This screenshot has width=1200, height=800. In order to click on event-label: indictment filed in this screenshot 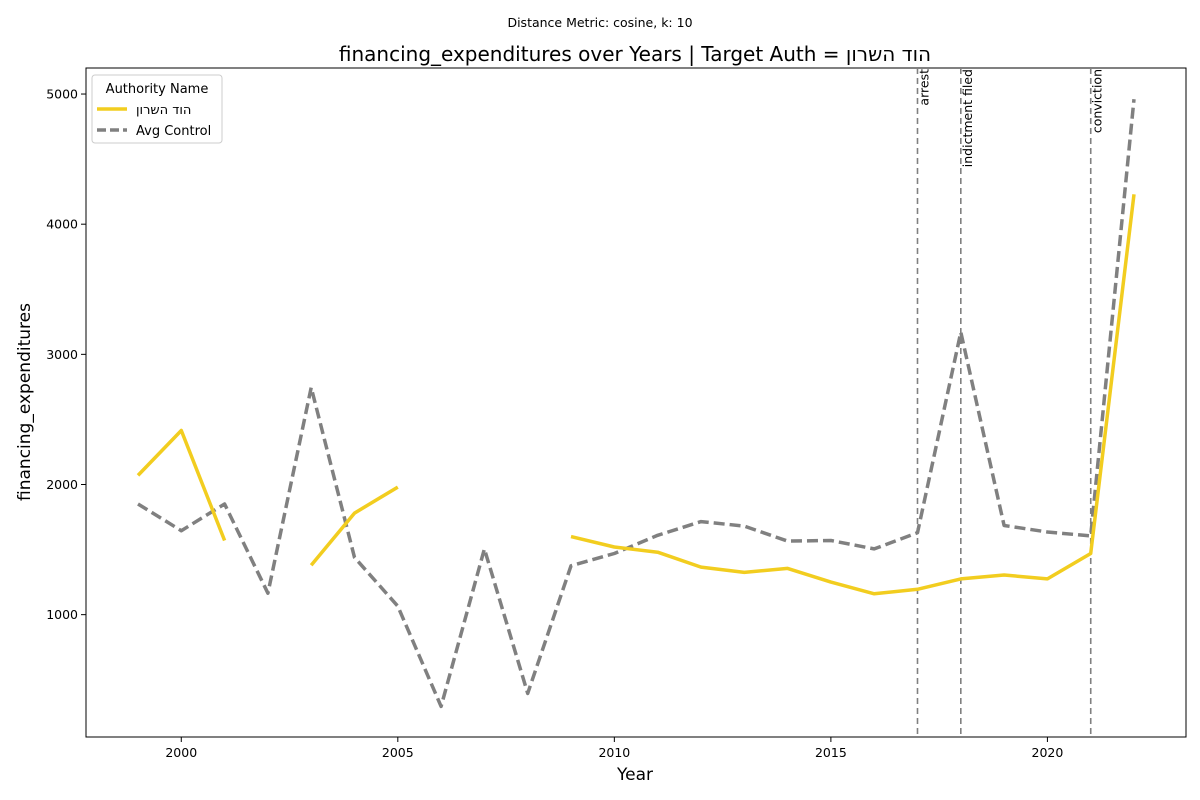, I will do `click(967, 118)`.